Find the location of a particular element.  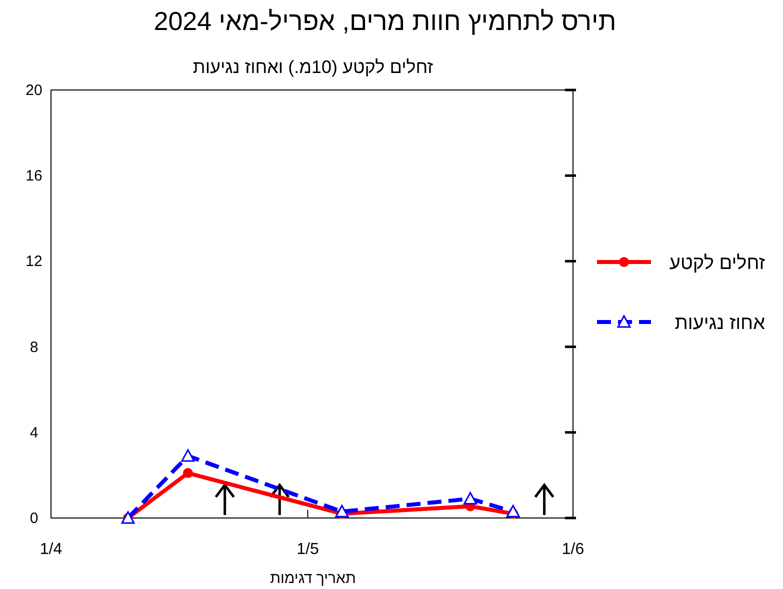

y-tick-label: 16 is located at coordinates (34, 176).